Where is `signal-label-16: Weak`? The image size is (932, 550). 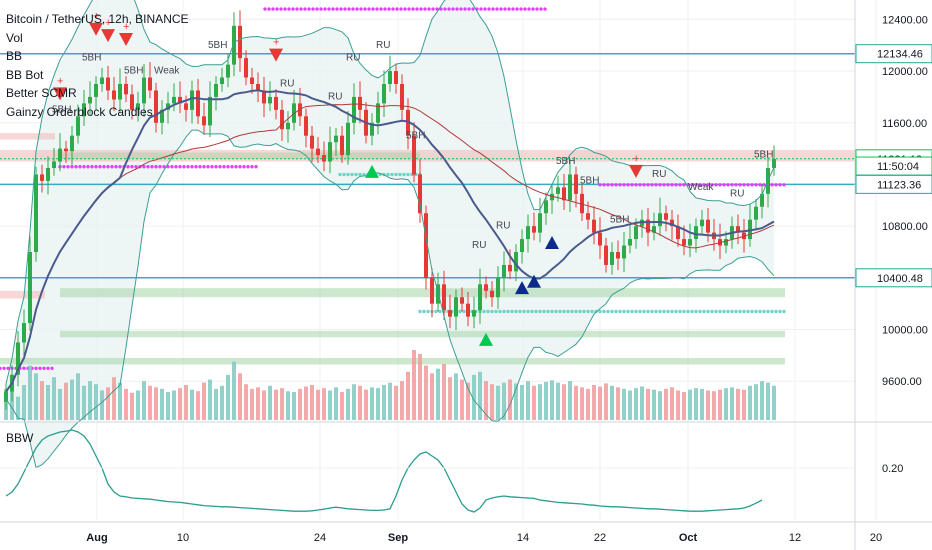 signal-label-16: Weak is located at coordinates (701, 187).